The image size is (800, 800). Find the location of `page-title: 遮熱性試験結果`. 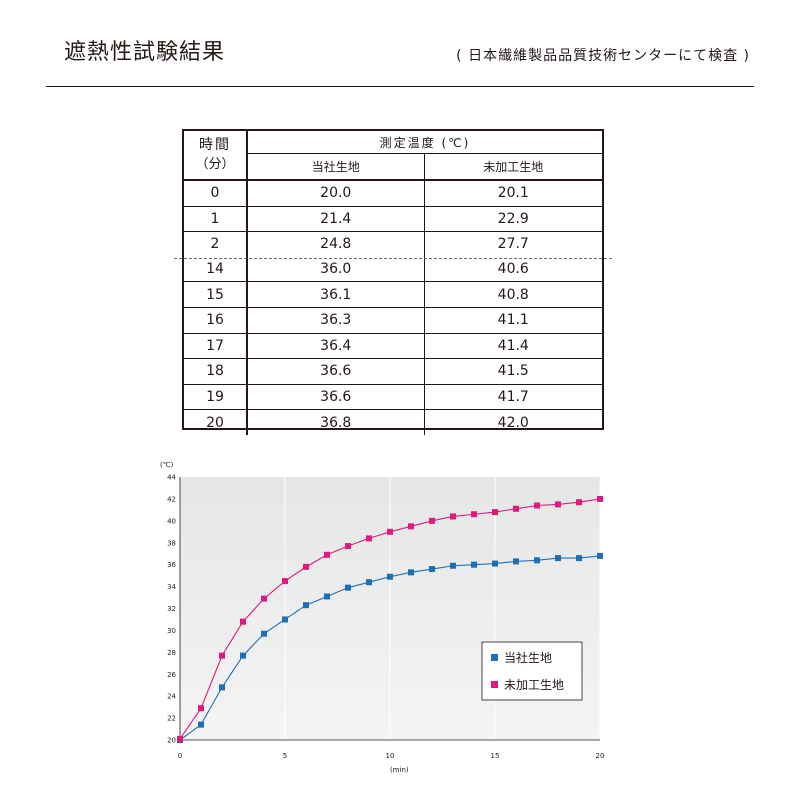

page-title: 遮熱性試験結果 is located at coordinates (145, 52).